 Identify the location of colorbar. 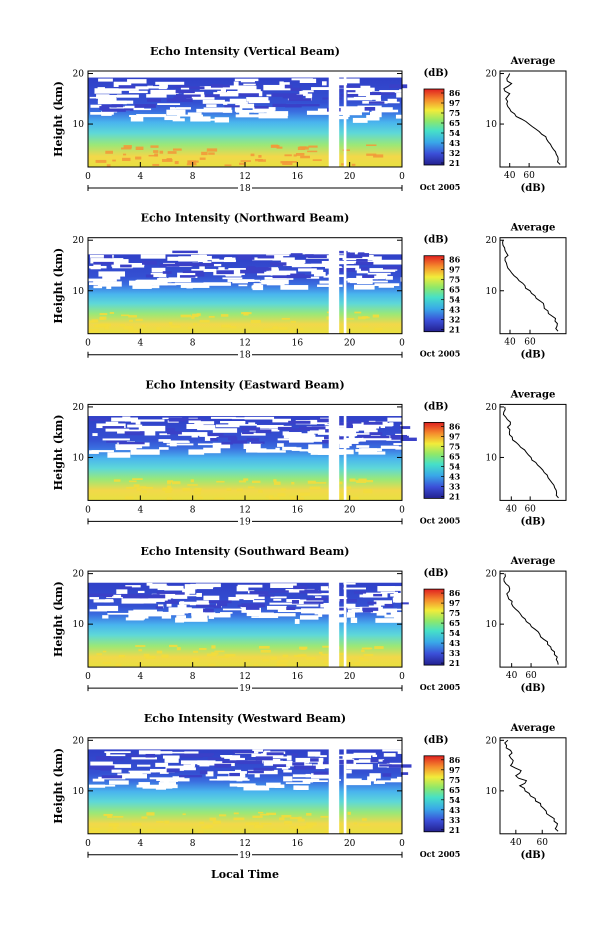
(434, 294).